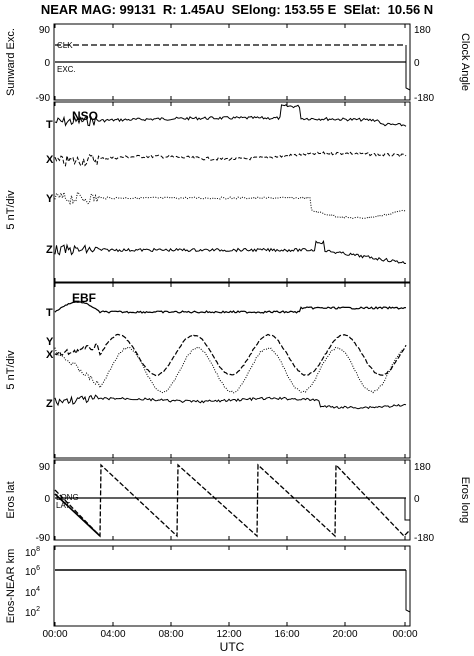 The width and height of the screenshot is (474, 656). Describe the element at coordinates (63, 505) in the screenshot. I see `tag-lat: LAT` at that location.